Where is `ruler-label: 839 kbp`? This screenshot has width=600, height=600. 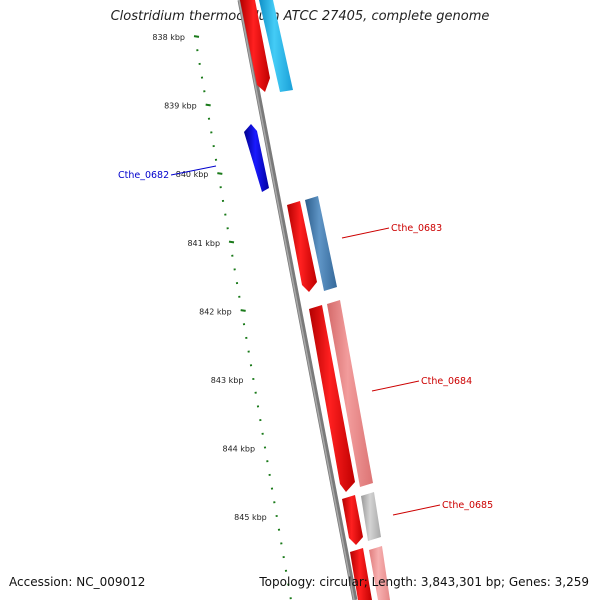
ruler-label: 839 kbp is located at coordinates (180, 106).